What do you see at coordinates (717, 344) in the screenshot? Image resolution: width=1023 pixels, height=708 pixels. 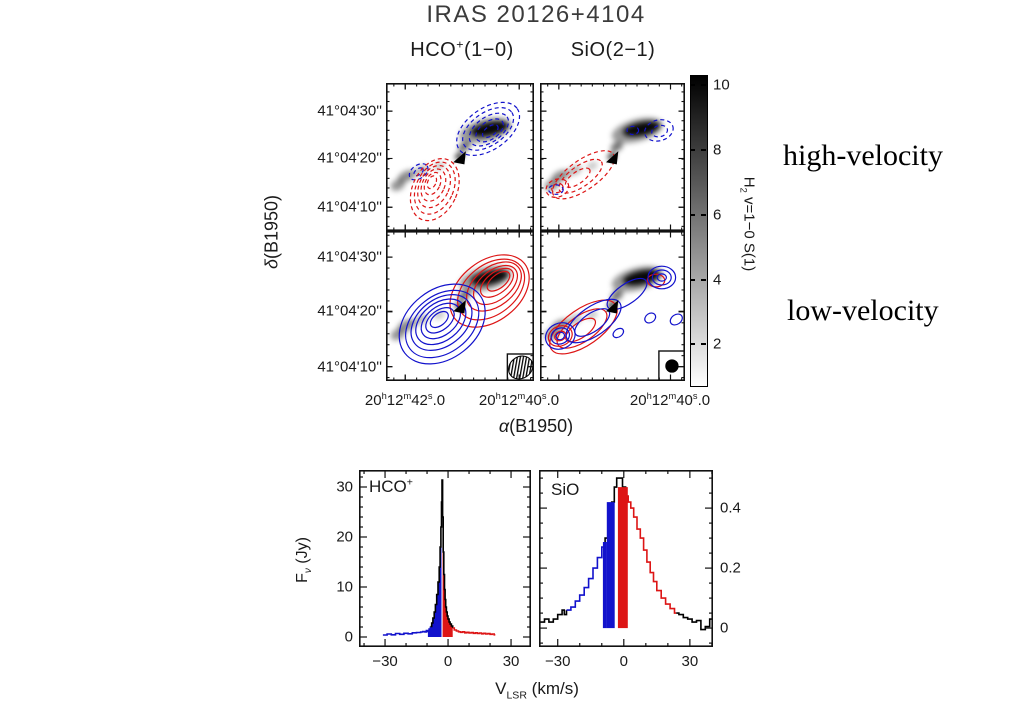 I see `colorbar-tick-label: 2` at bounding box center [717, 344].